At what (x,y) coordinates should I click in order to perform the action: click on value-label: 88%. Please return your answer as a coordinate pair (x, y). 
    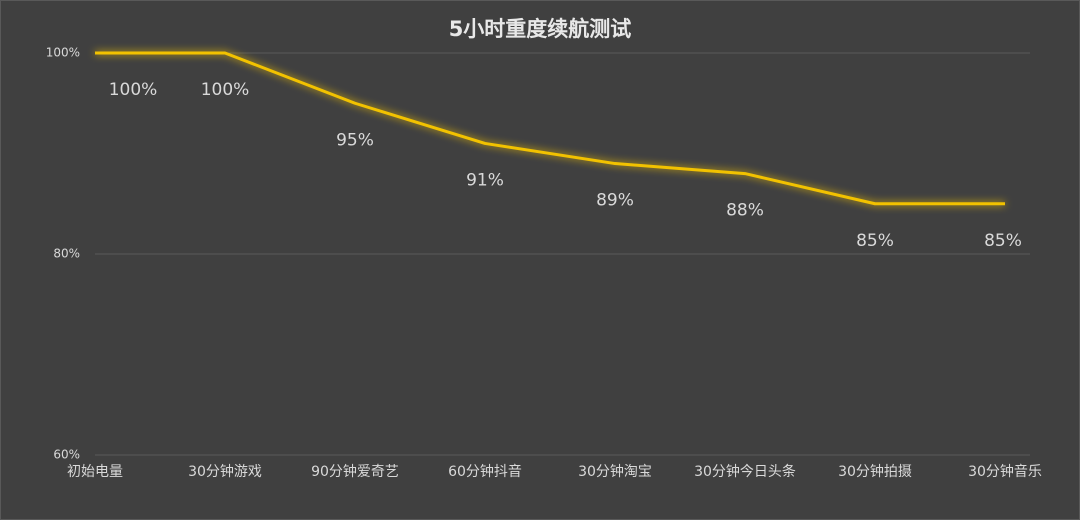
    Looking at the image, I should click on (745, 211).